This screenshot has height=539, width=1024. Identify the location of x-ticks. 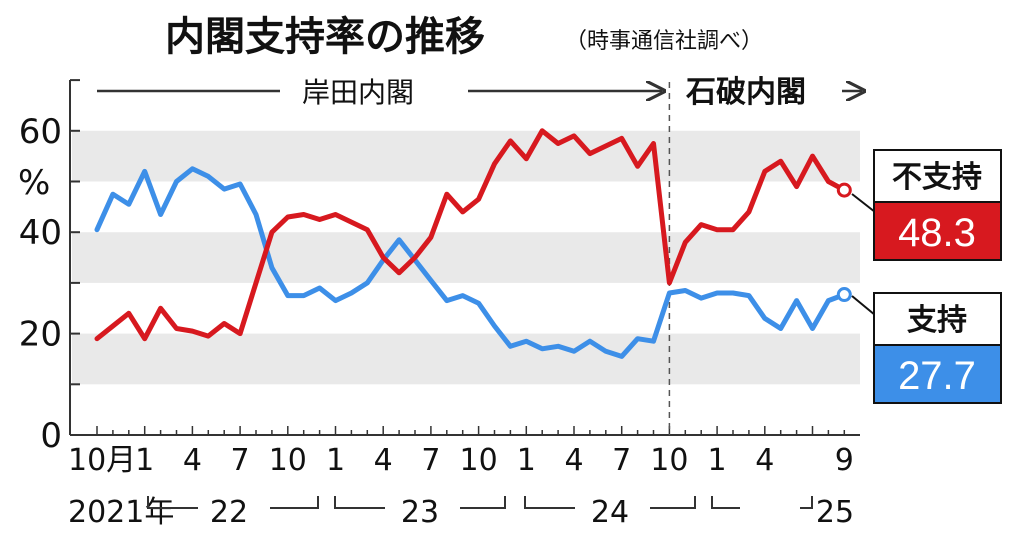
(471, 430).